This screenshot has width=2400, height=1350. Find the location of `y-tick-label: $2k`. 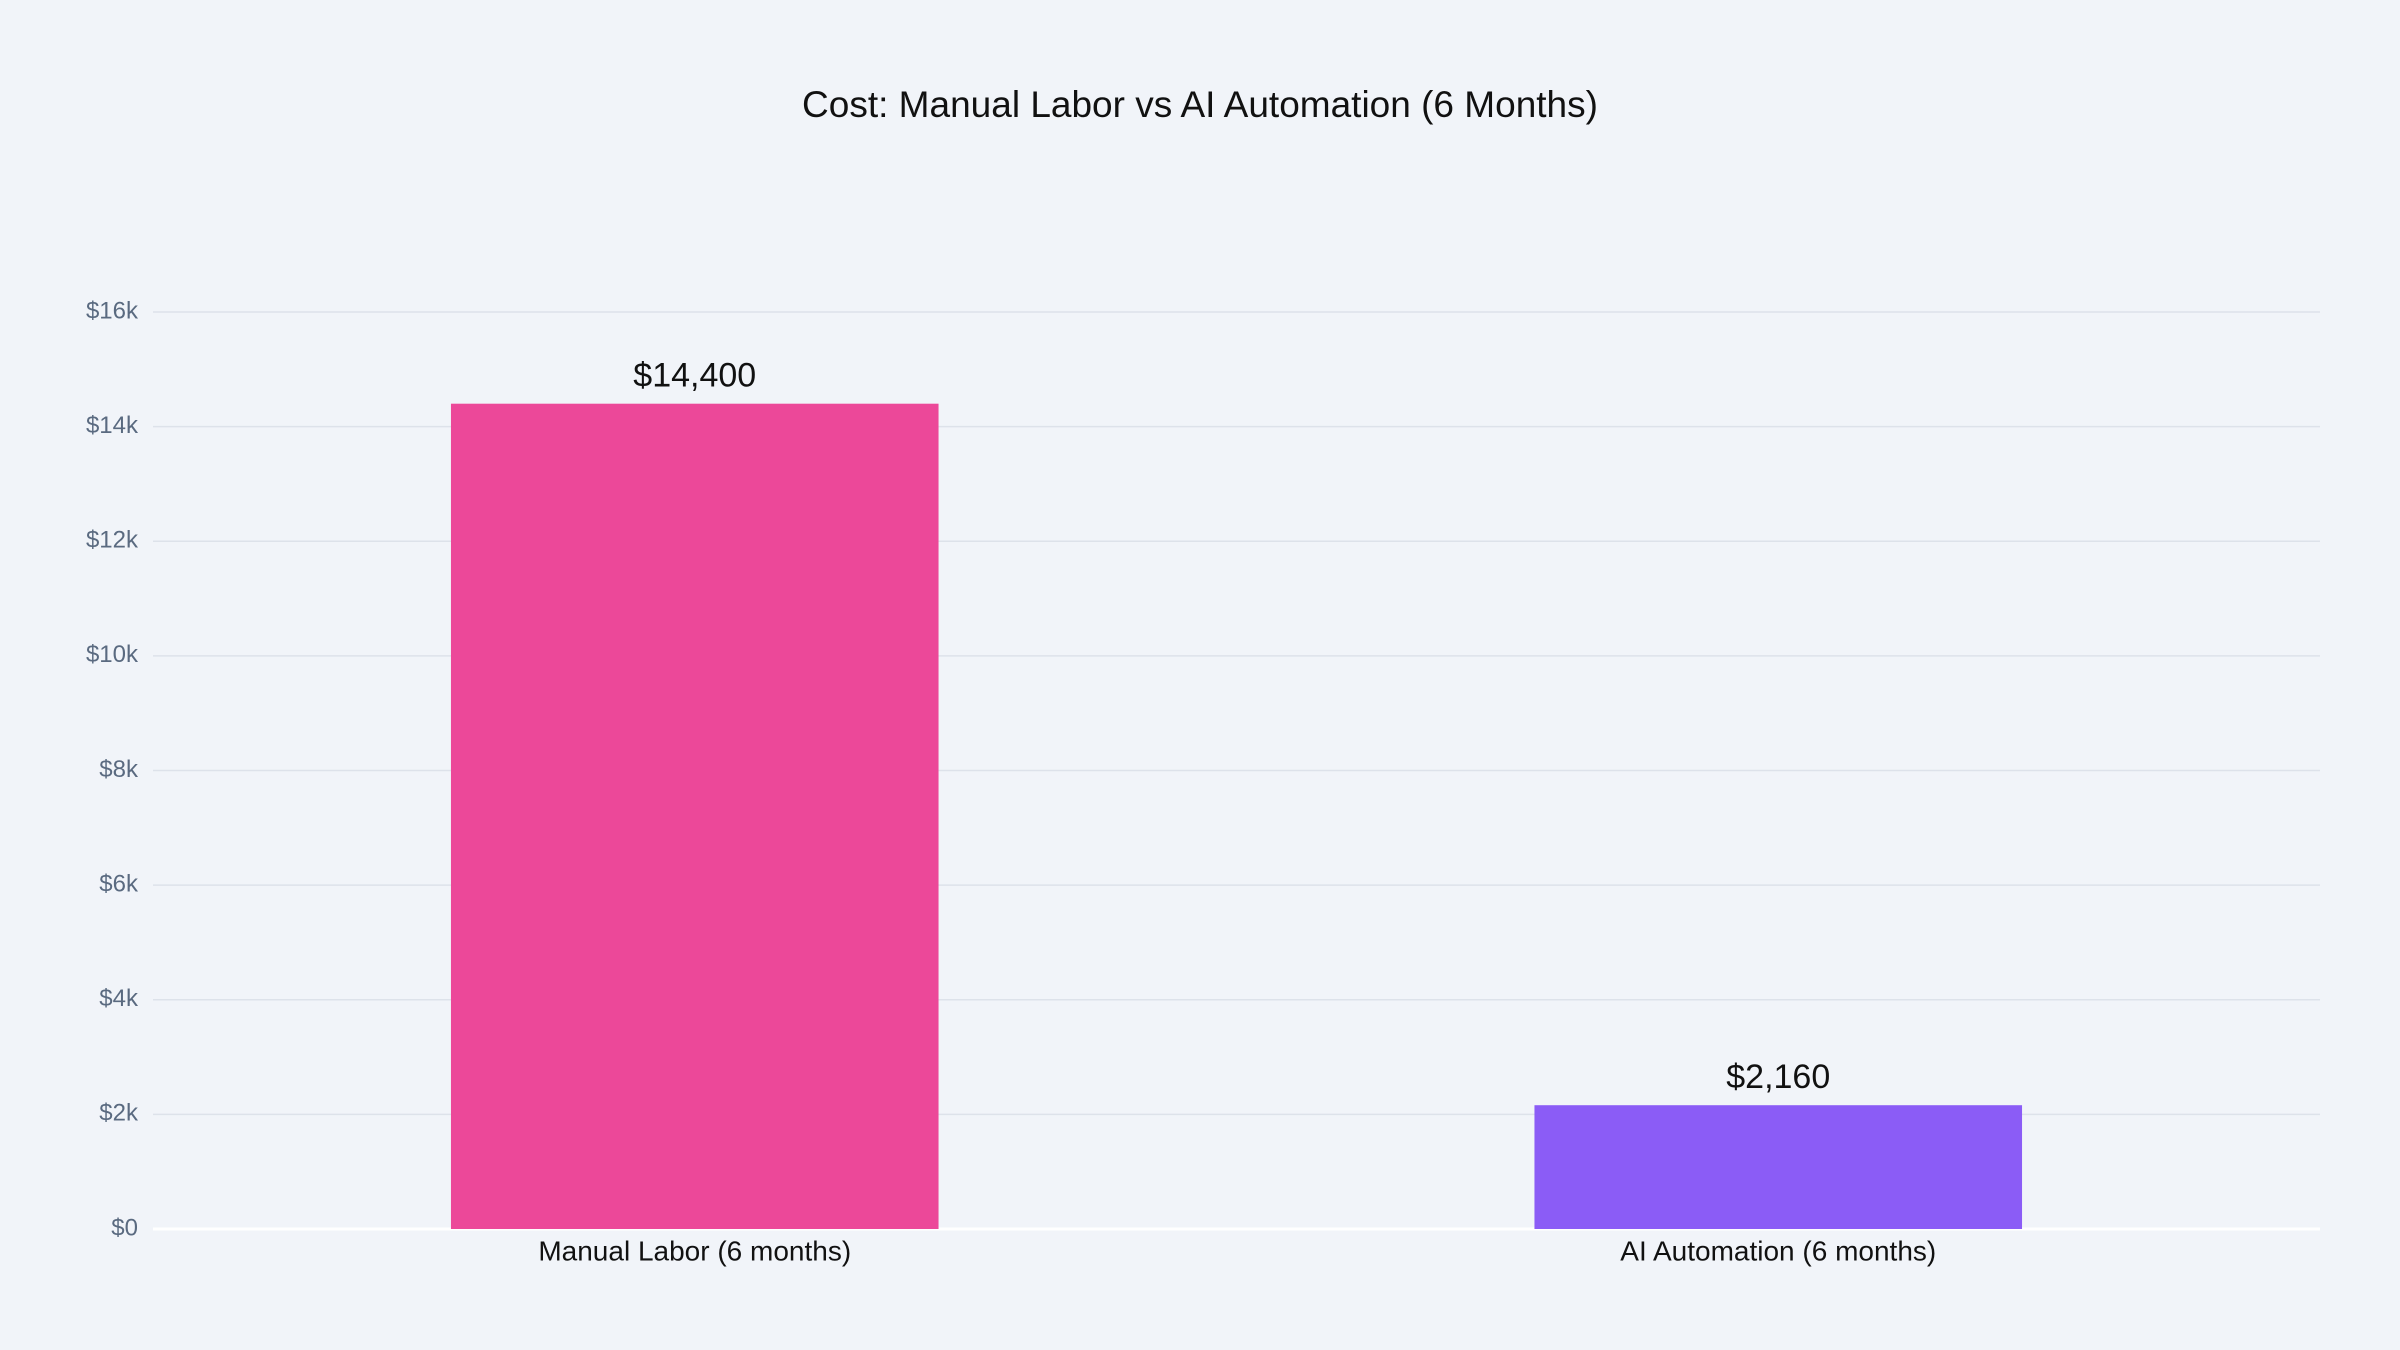

y-tick-label: $2k is located at coordinates (119, 1113).